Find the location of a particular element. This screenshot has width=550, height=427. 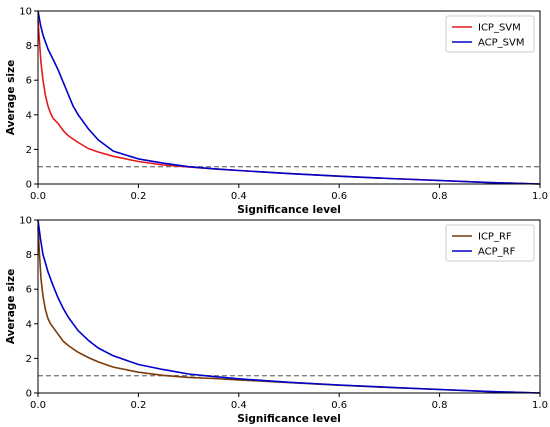

legend-label: ACP_SVM is located at coordinates (501, 43).